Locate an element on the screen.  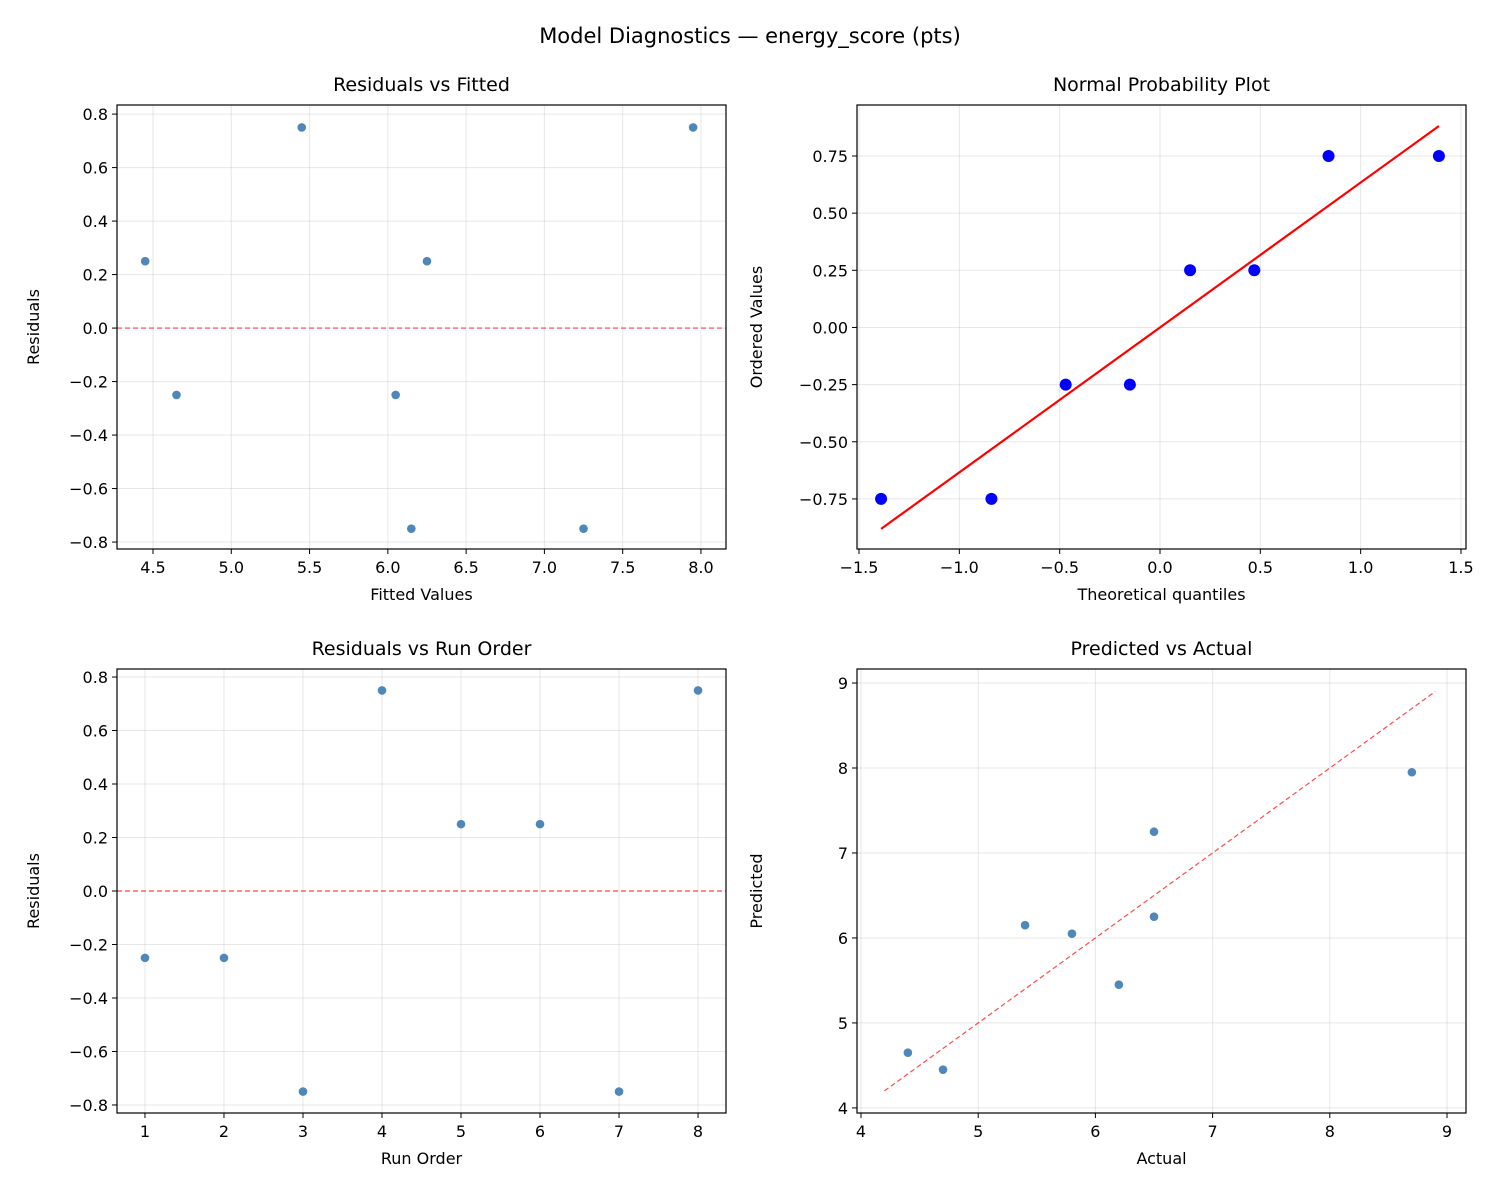
x-tick-label: 7.0 is located at coordinates (544, 567).